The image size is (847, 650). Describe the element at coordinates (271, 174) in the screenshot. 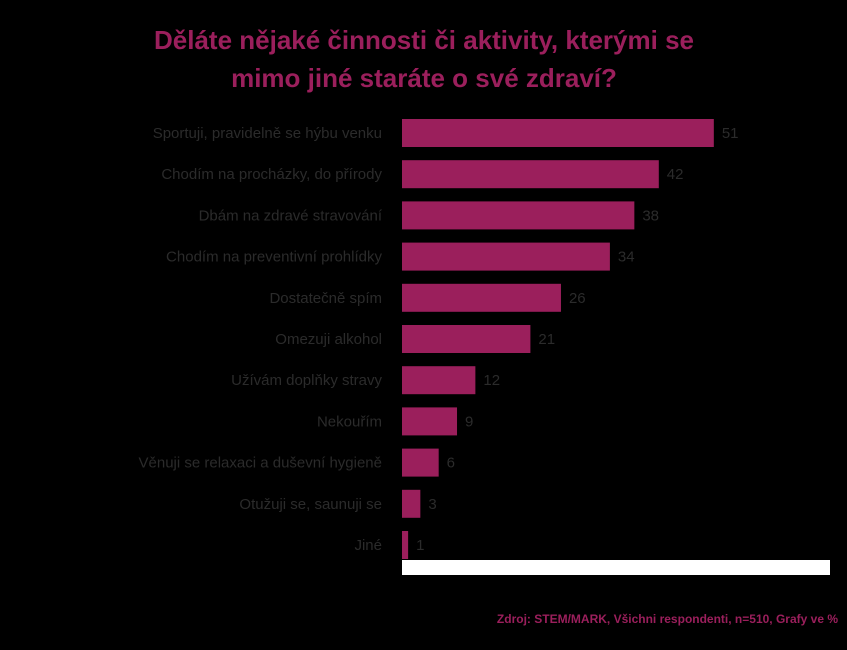

I see `category-label: Chodím na procházky, do přírody` at that location.